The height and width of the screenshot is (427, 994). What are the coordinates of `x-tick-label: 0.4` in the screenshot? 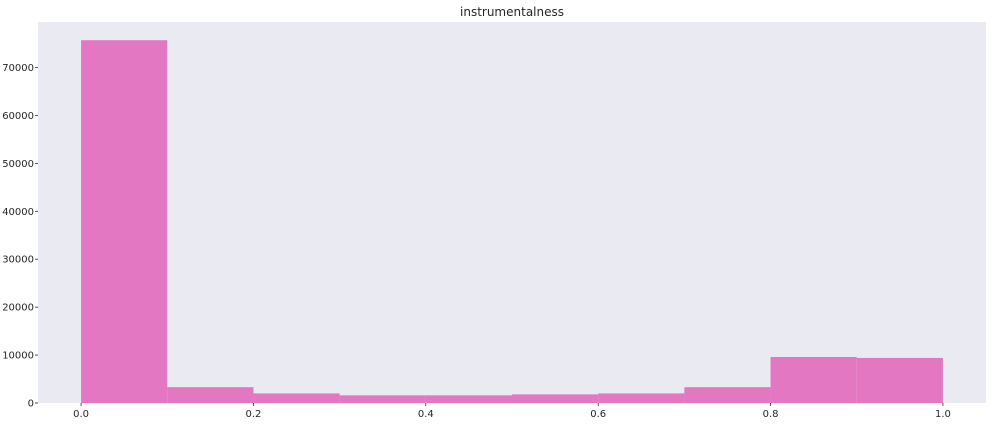 It's located at (426, 414).